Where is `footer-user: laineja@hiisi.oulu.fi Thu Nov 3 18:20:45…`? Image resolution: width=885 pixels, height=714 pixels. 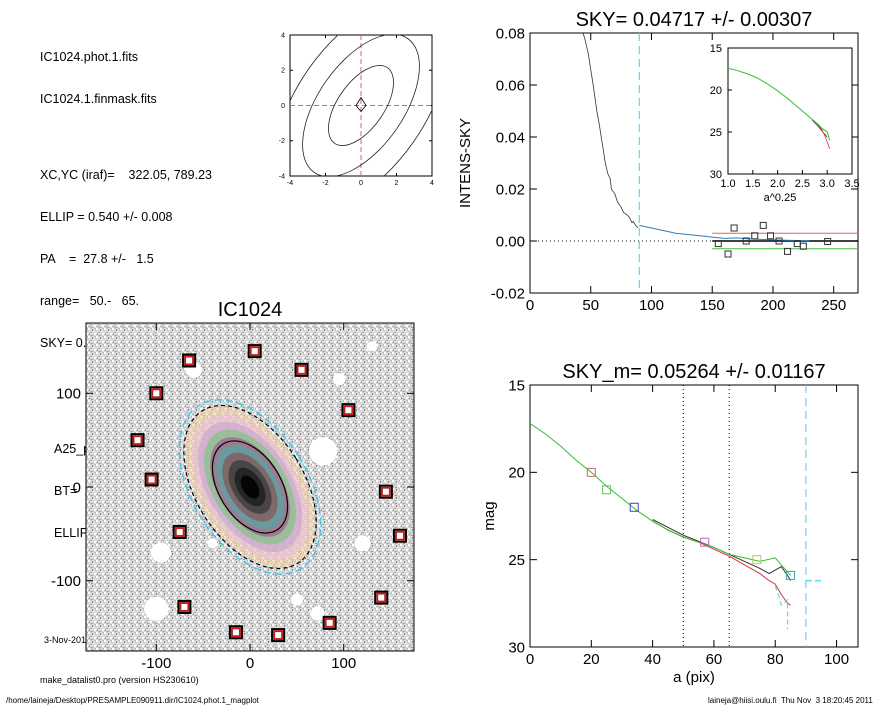
footer-user: laineja@hiisi.oulu.fi Thu Nov 3 18:20:45… is located at coordinates (790, 700).